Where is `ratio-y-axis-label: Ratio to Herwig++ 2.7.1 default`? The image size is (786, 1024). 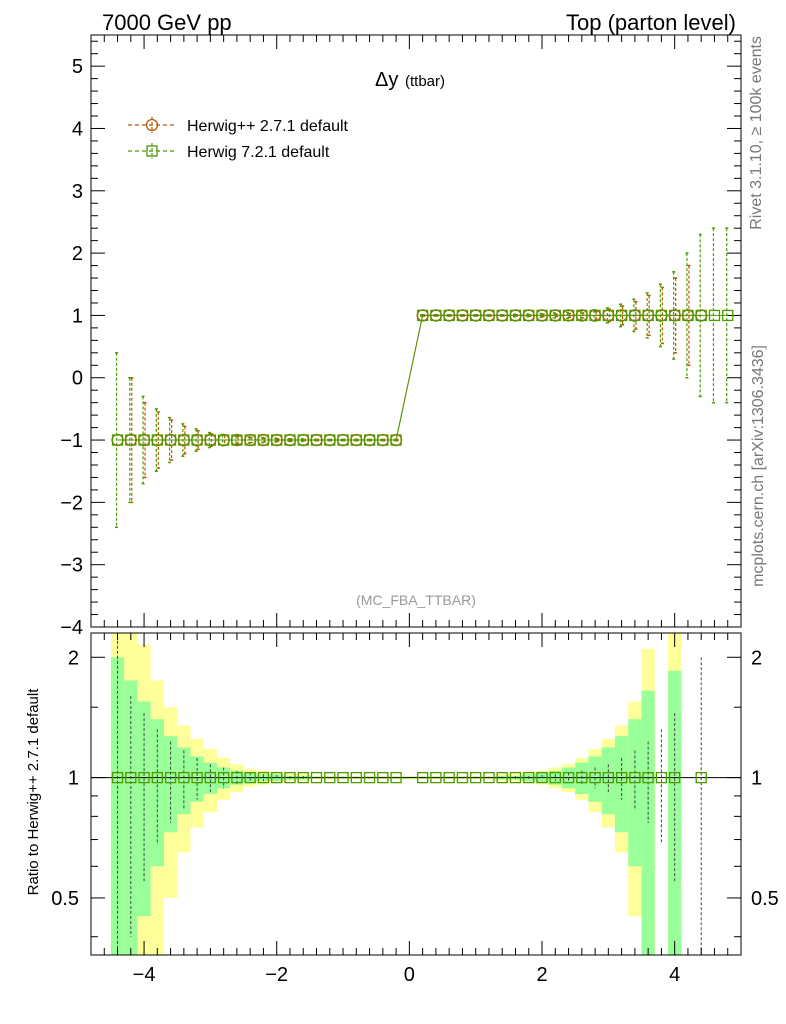 ratio-y-axis-label: Ratio to Herwig++ 2.7.1 default is located at coordinates (33, 792).